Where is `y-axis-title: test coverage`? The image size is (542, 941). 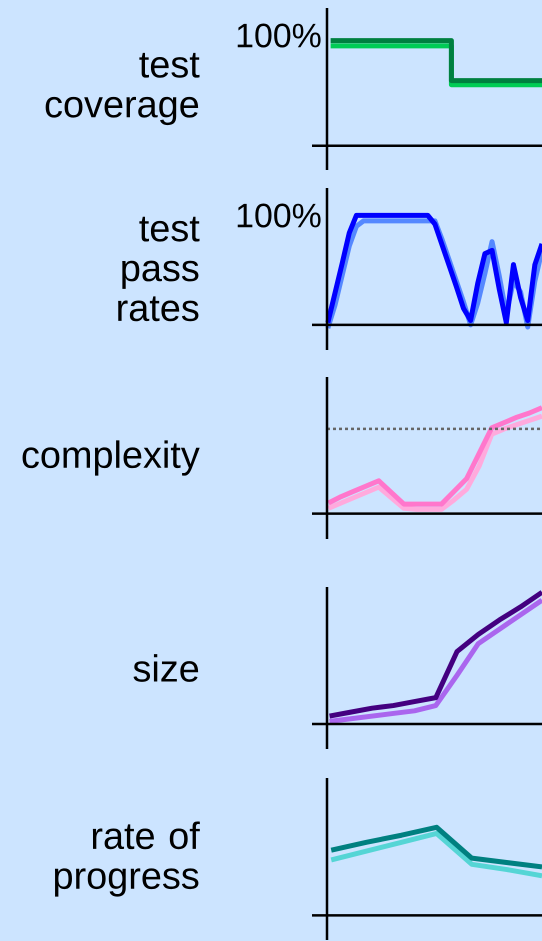 y-axis-title: test coverage is located at coordinates (123, 89).